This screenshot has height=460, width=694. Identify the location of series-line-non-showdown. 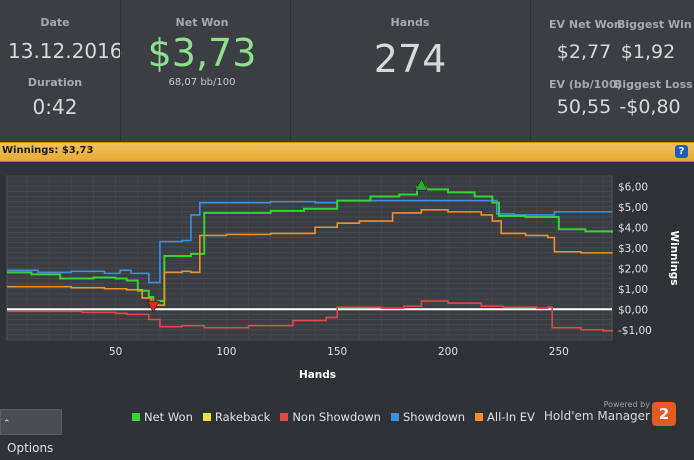
(310, 316).